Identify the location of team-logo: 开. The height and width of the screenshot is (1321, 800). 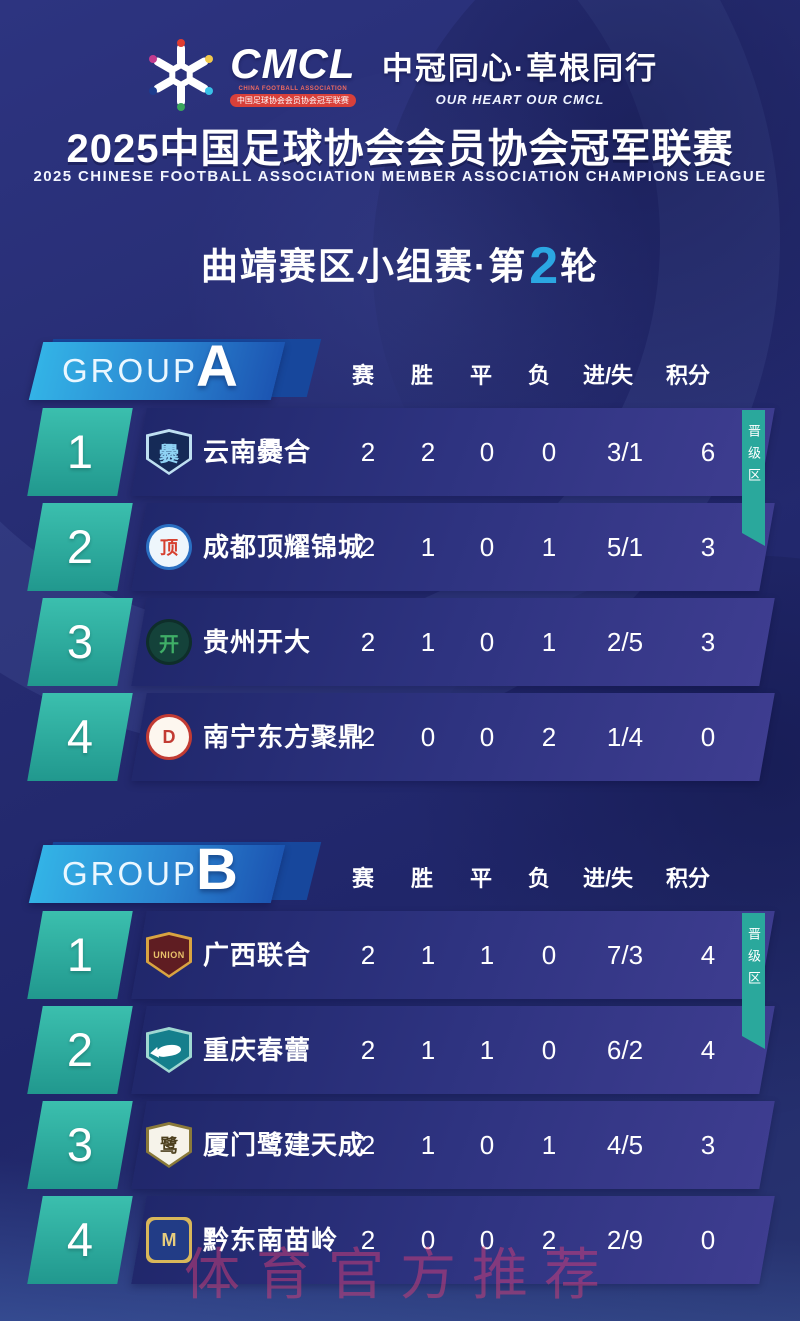
(169, 642).